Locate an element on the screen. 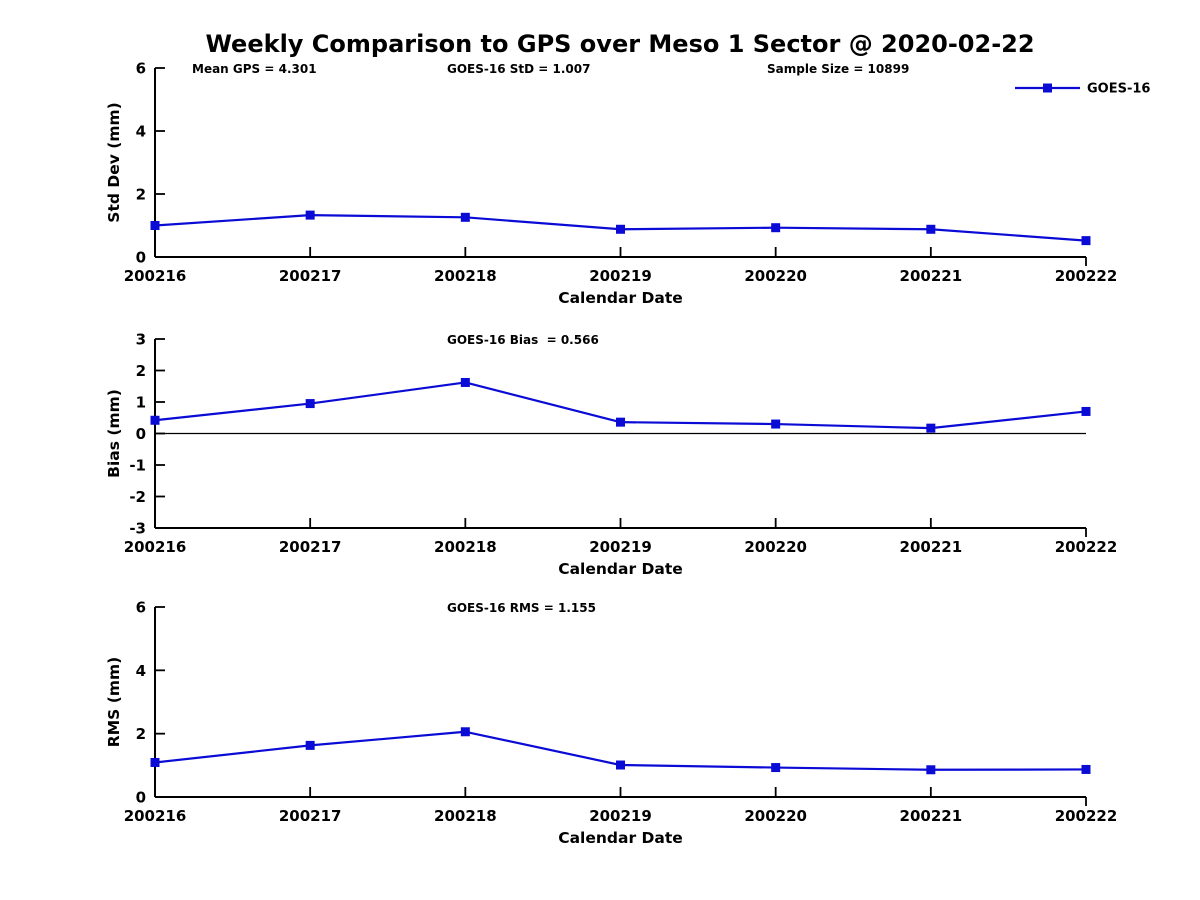 The width and height of the screenshot is (1200, 900). y-tick-label: 3 is located at coordinates (141, 340).